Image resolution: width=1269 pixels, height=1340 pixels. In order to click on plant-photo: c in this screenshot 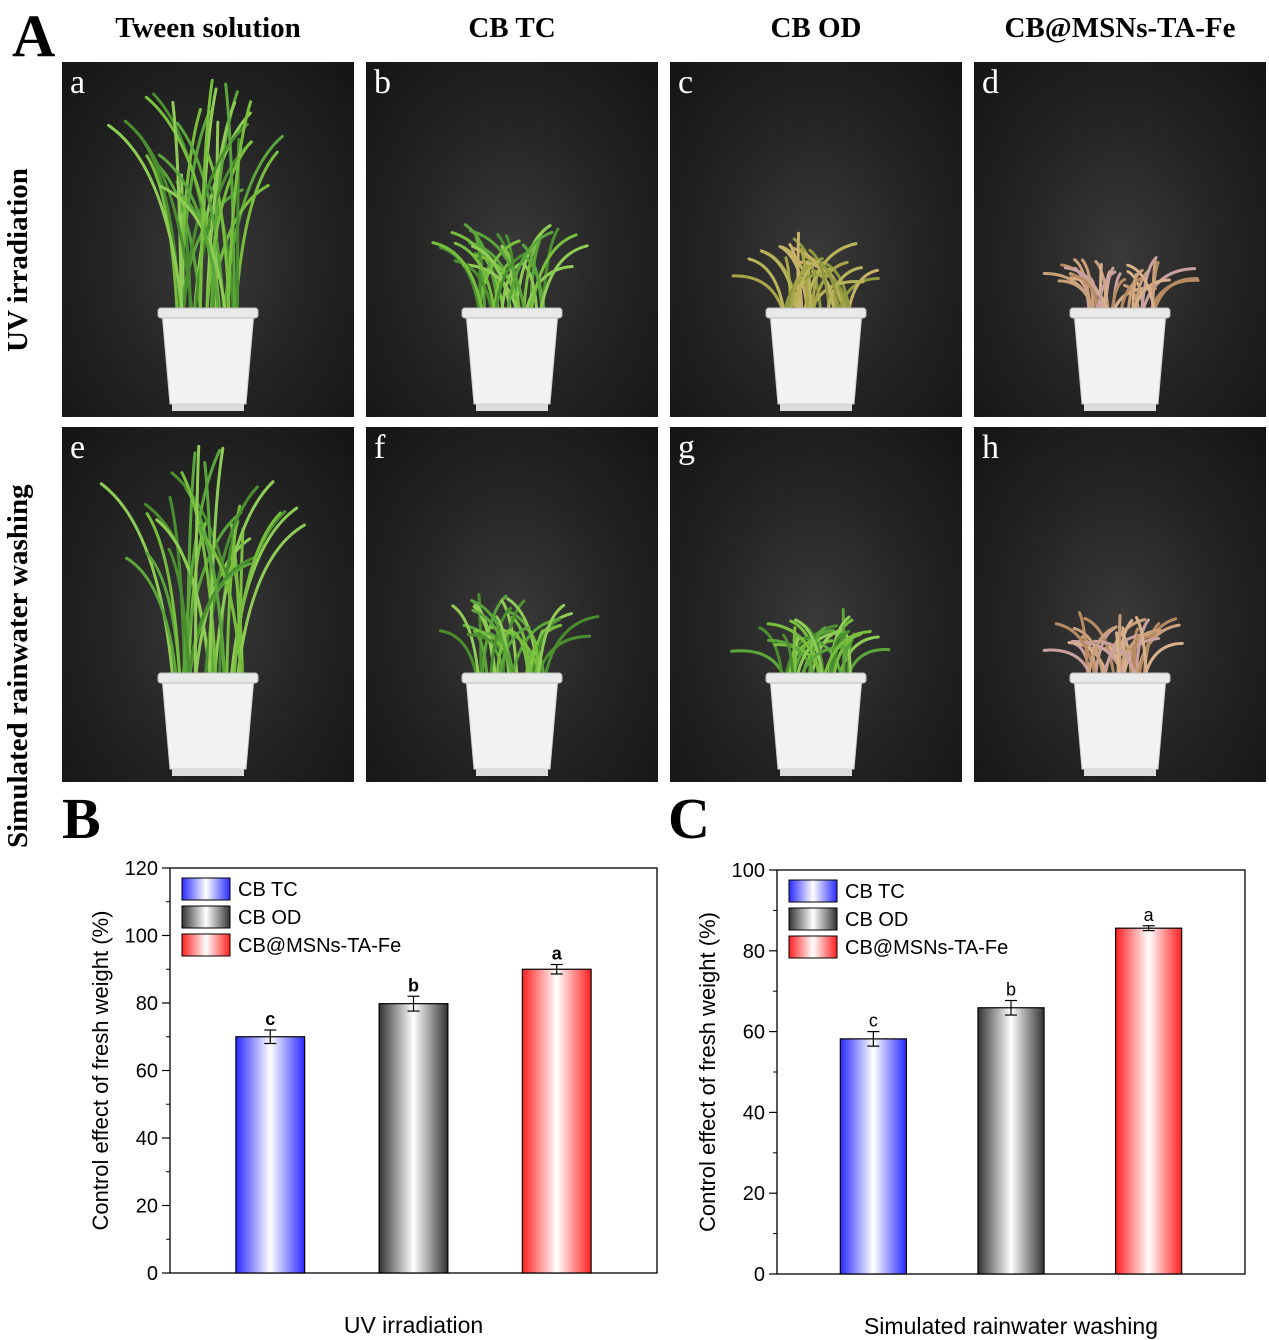, I will do `click(816, 239)`.